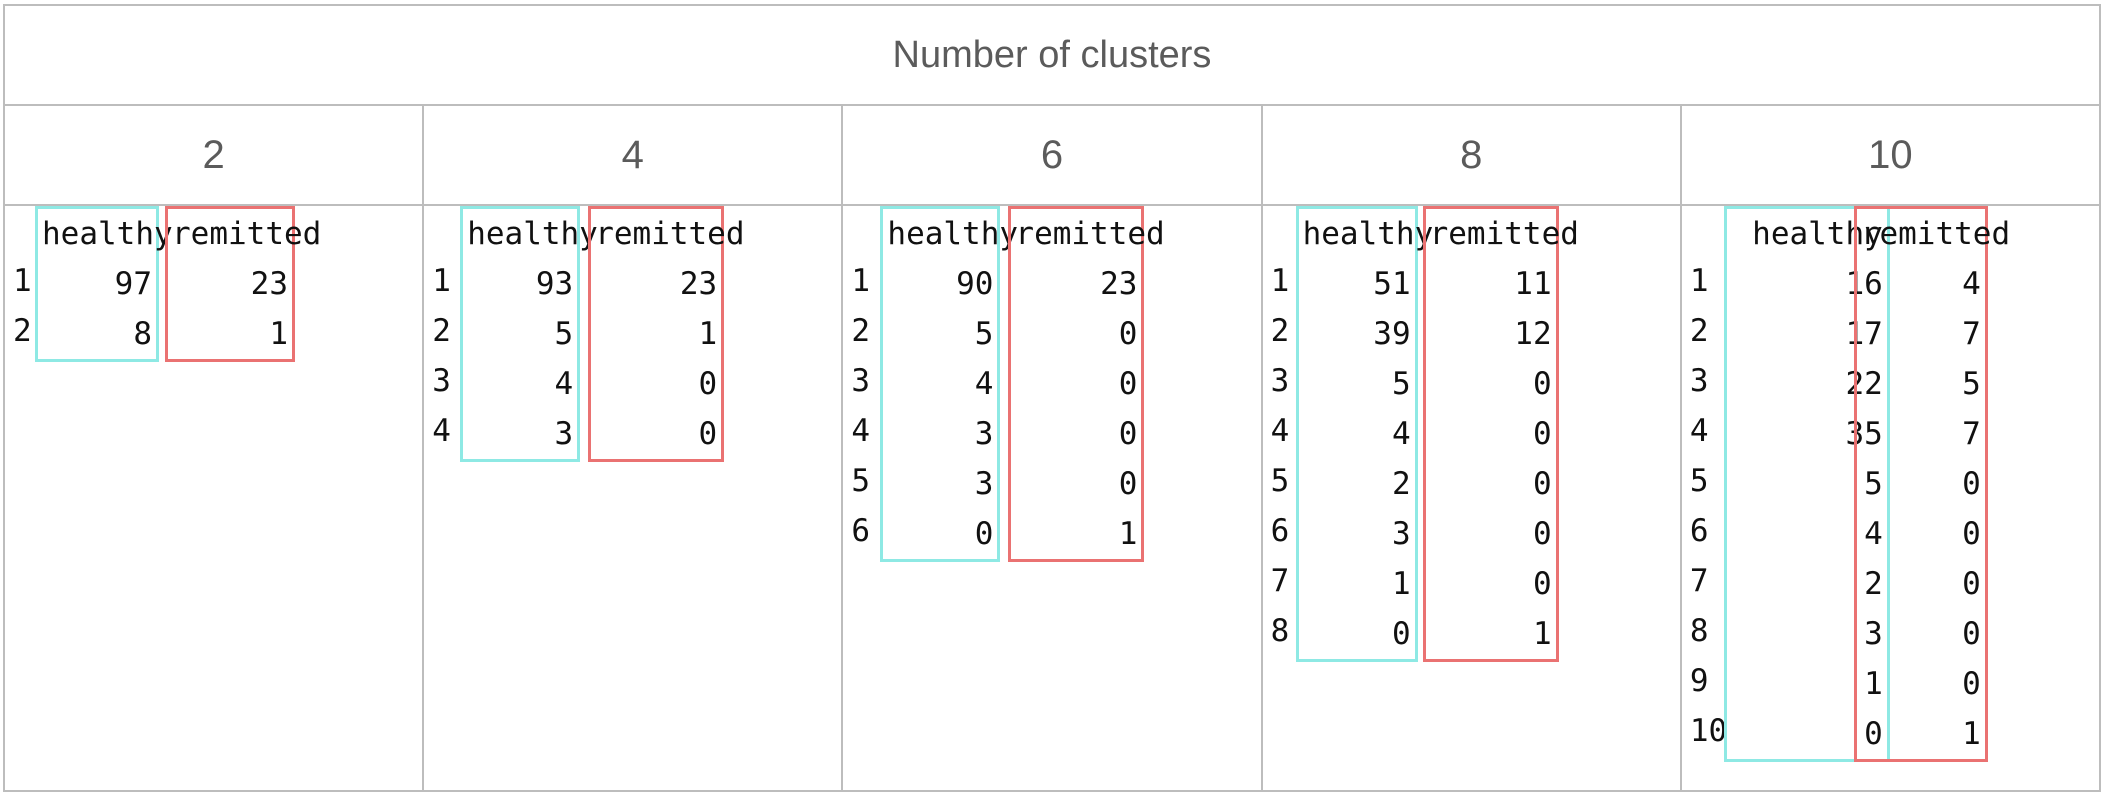  I want to click on table-title: Number of clusters, so click(1052, 56).